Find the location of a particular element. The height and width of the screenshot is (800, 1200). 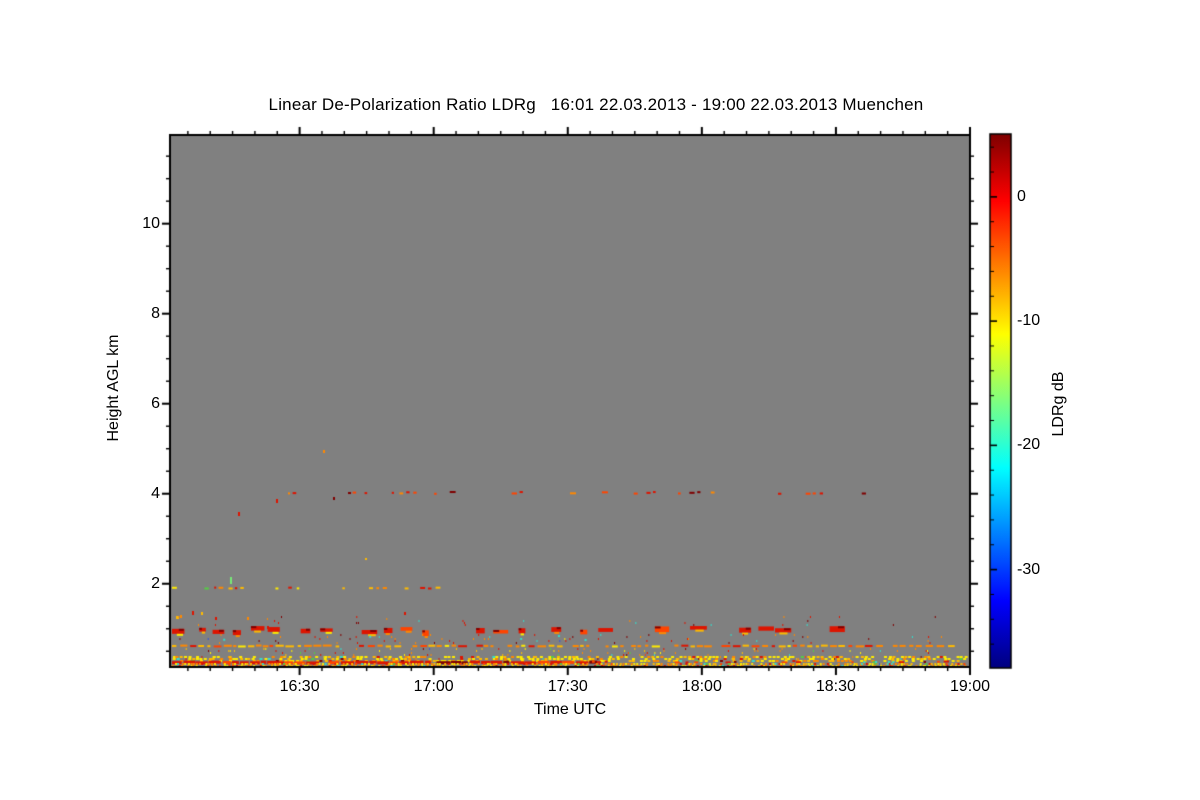

x-tick-label: 17:30 is located at coordinates (567, 686).